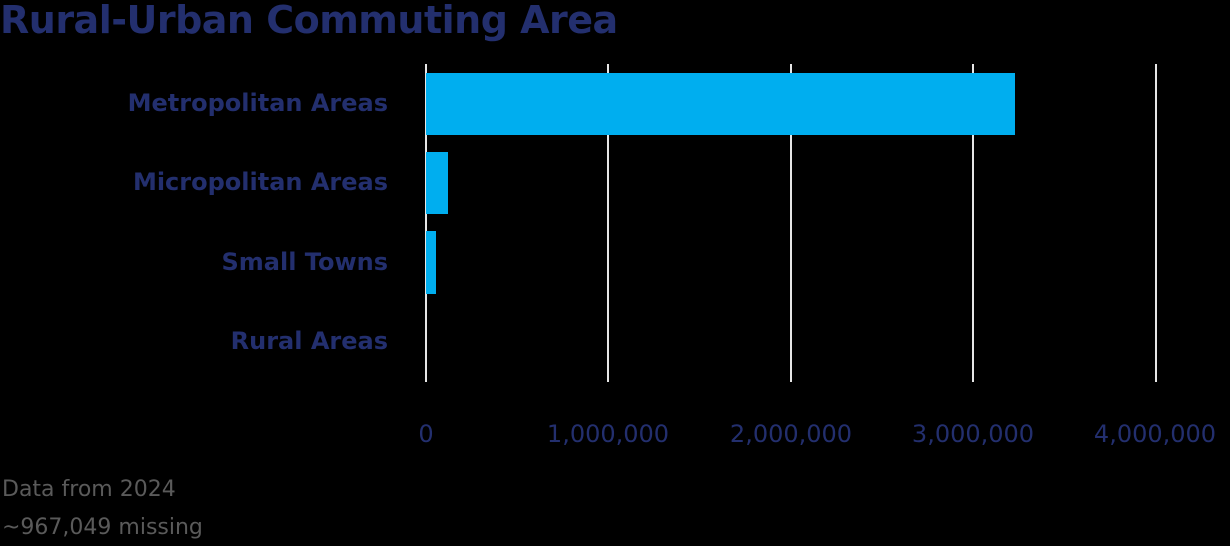 The height and width of the screenshot is (546, 1230). Describe the element at coordinates (431, 262) in the screenshot. I see `bar-small-towns` at that location.